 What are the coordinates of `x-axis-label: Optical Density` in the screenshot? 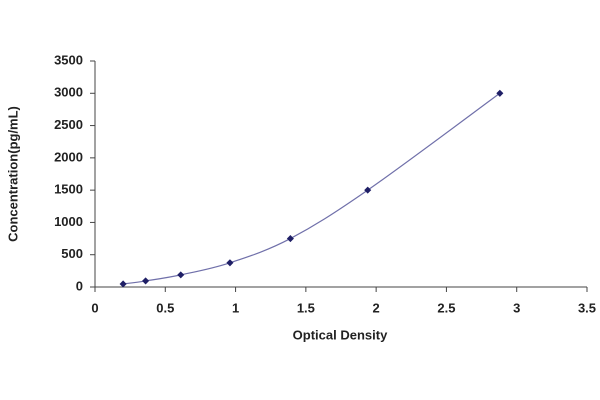 It's located at (340, 334).